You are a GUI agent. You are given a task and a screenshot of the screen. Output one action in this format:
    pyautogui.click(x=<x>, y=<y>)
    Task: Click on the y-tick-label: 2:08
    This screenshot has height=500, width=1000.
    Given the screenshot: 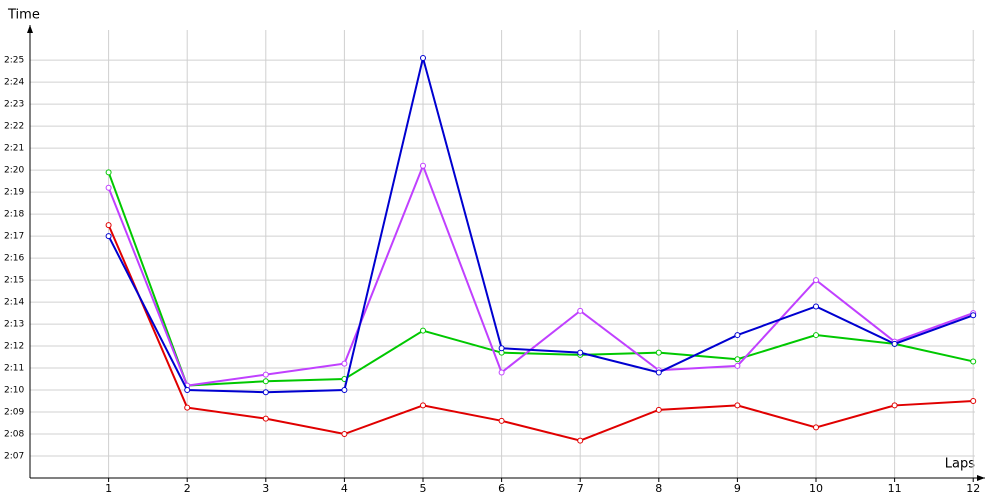 What is the action you would take?
    pyautogui.click(x=14, y=435)
    